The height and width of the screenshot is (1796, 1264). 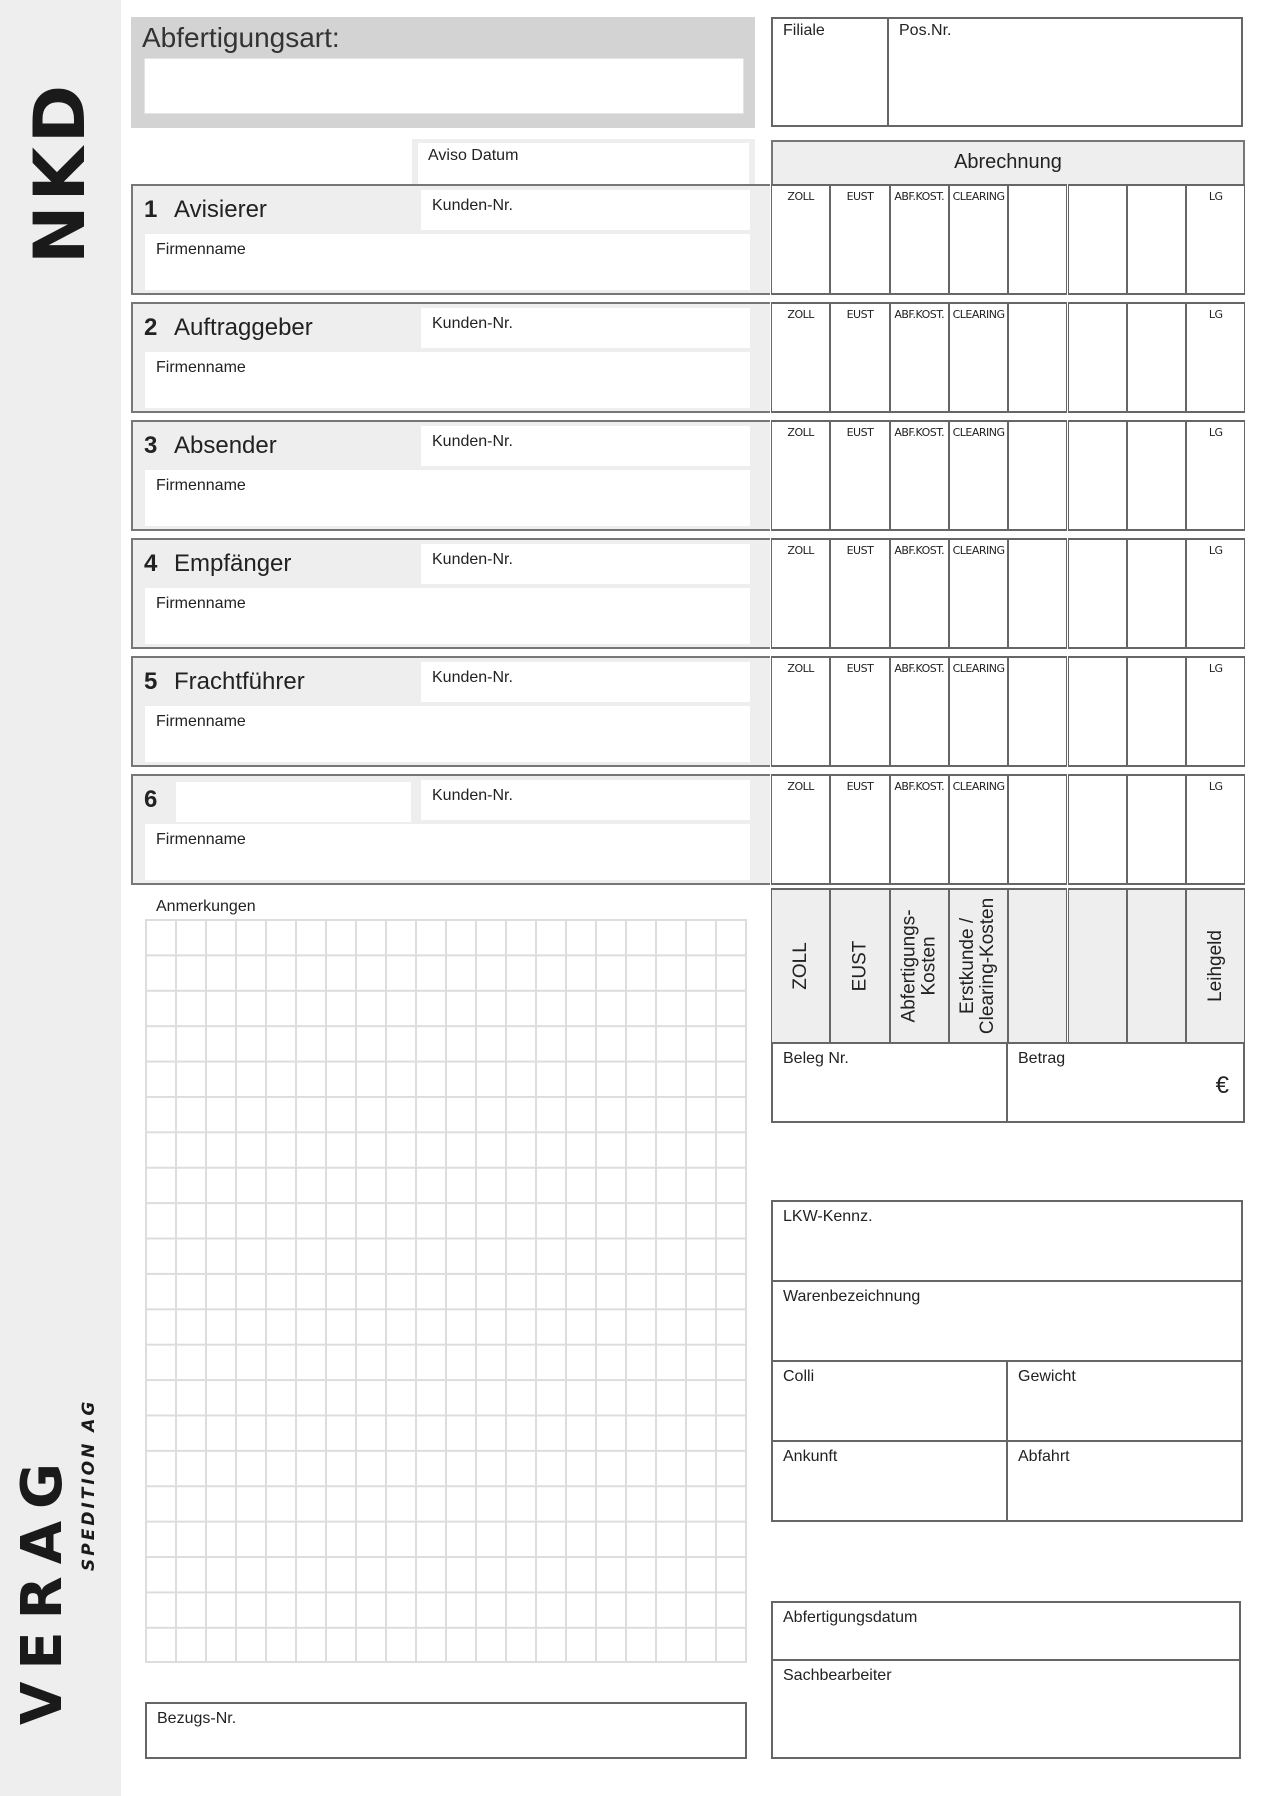 What do you see at coordinates (1065, 72) in the screenshot?
I see `posnr-field` at bounding box center [1065, 72].